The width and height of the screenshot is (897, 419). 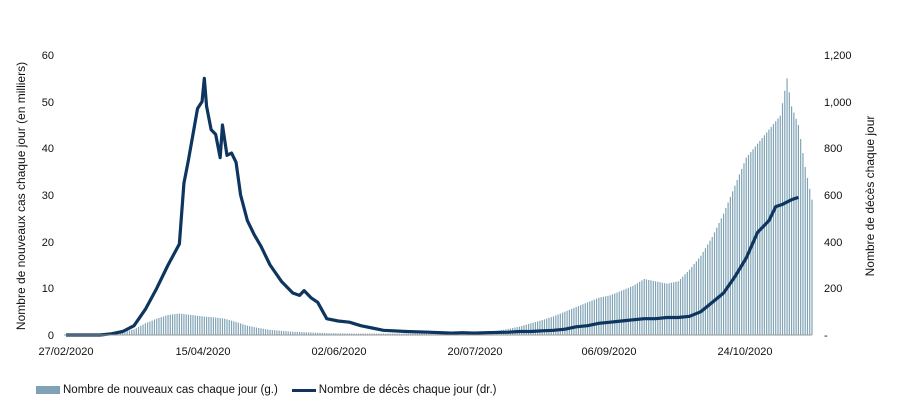 What do you see at coordinates (833, 149) in the screenshot?
I see `right-tick: 800` at bounding box center [833, 149].